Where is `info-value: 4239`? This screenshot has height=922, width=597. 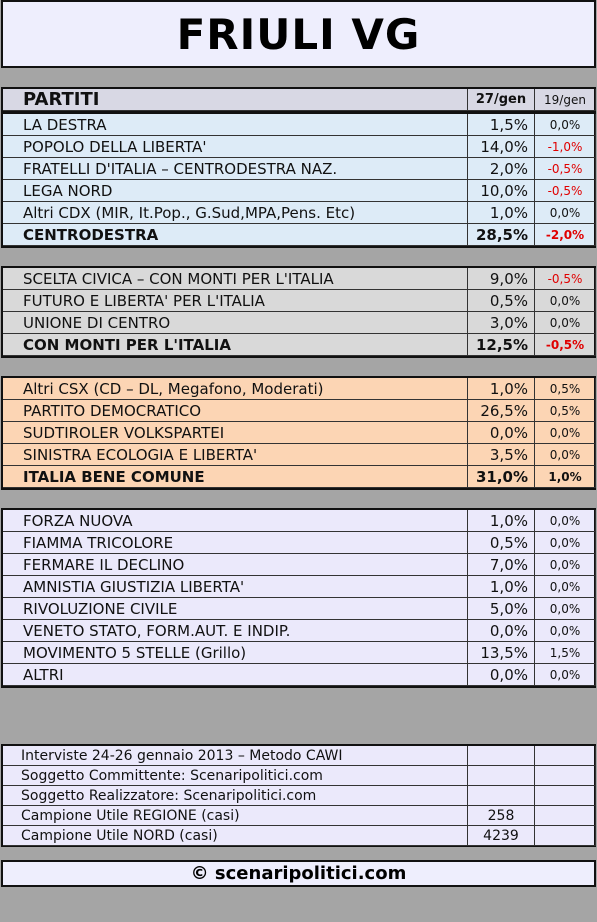 info-value: 4239 is located at coordinates (501, 836).